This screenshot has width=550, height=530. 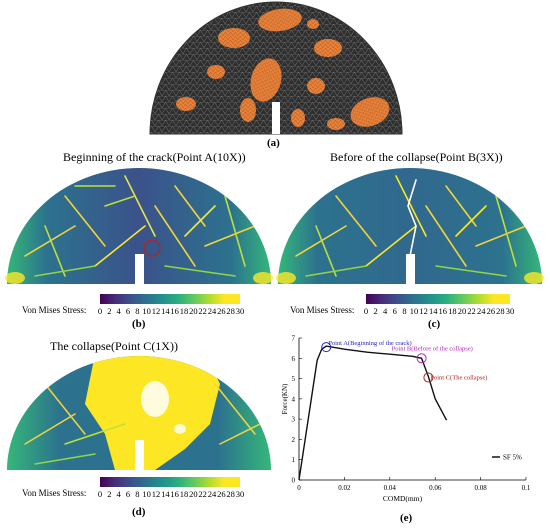 What do you see at coordinates (212, 494) in the screenshot?
I see `cb-d-tick: 24` at bounding box center [212, 494].